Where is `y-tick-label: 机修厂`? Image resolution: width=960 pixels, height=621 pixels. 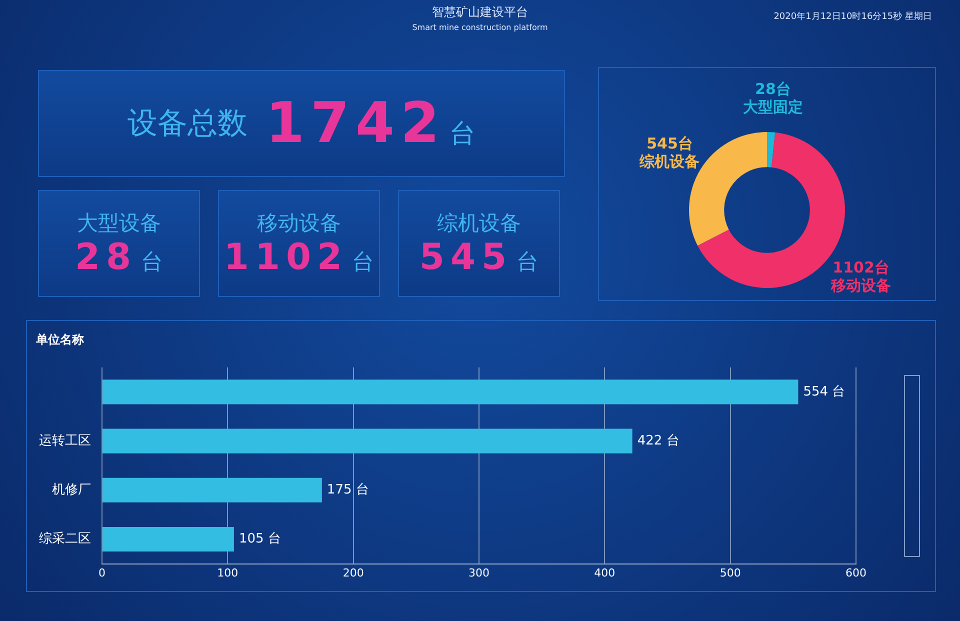 y-tick-label: 机修厂 is located at coordinates (71, 490).